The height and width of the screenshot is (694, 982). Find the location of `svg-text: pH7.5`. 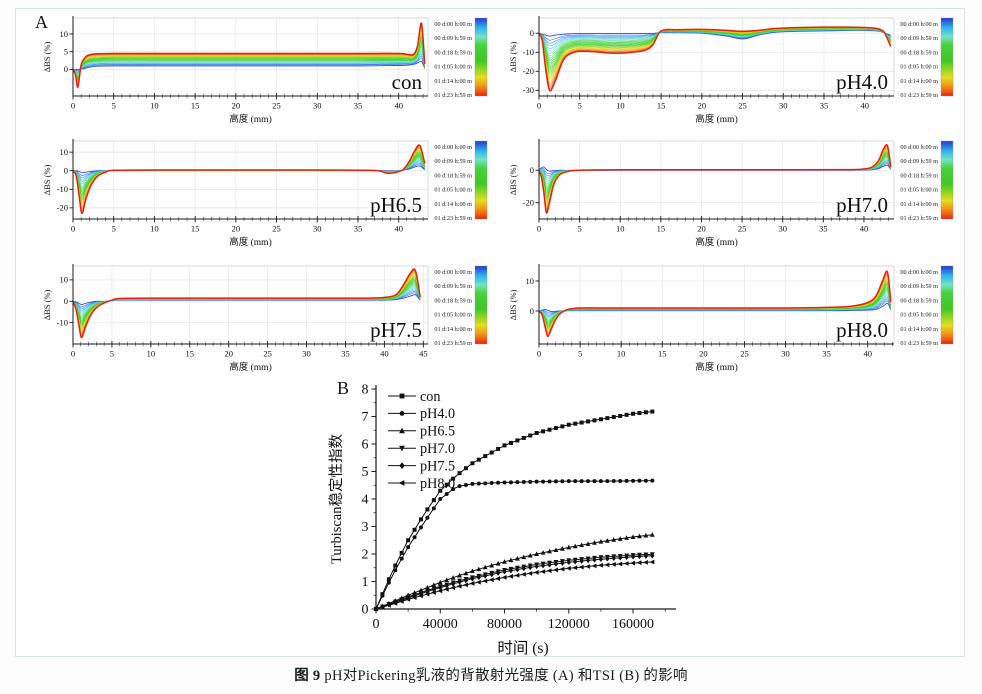

svg-text: pH7.5 is located at coordinates (396, 330).